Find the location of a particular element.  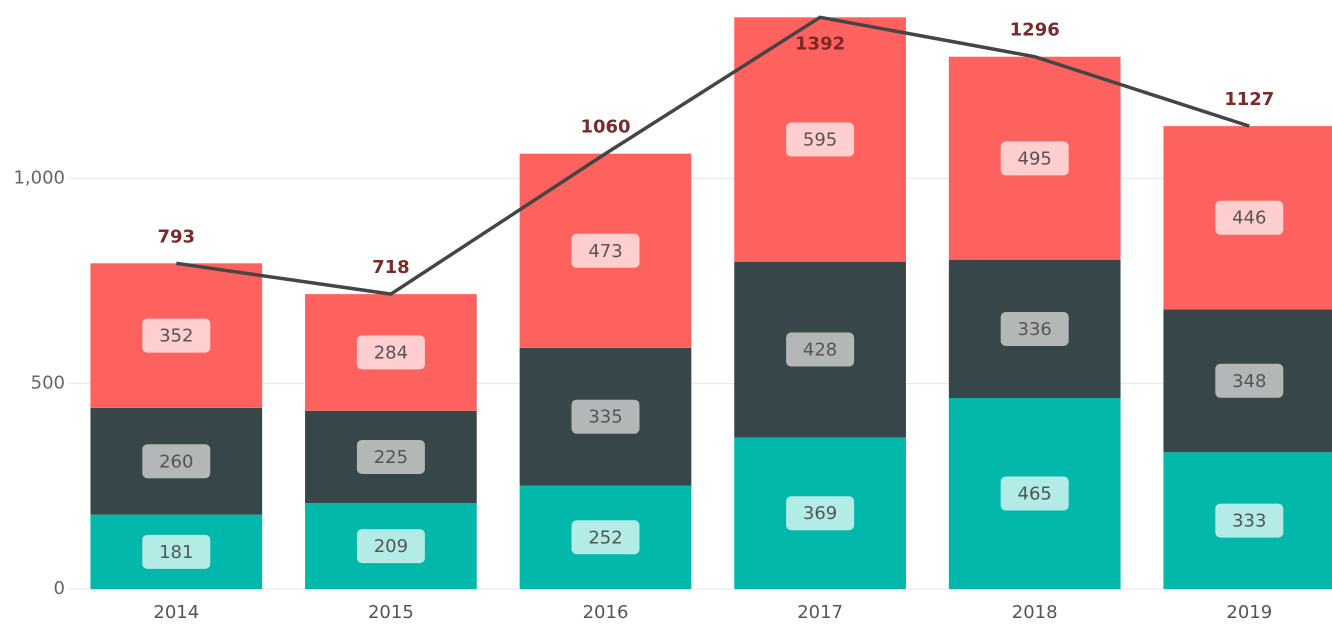

value-label: 446 is located at coordinates (1249, 218).